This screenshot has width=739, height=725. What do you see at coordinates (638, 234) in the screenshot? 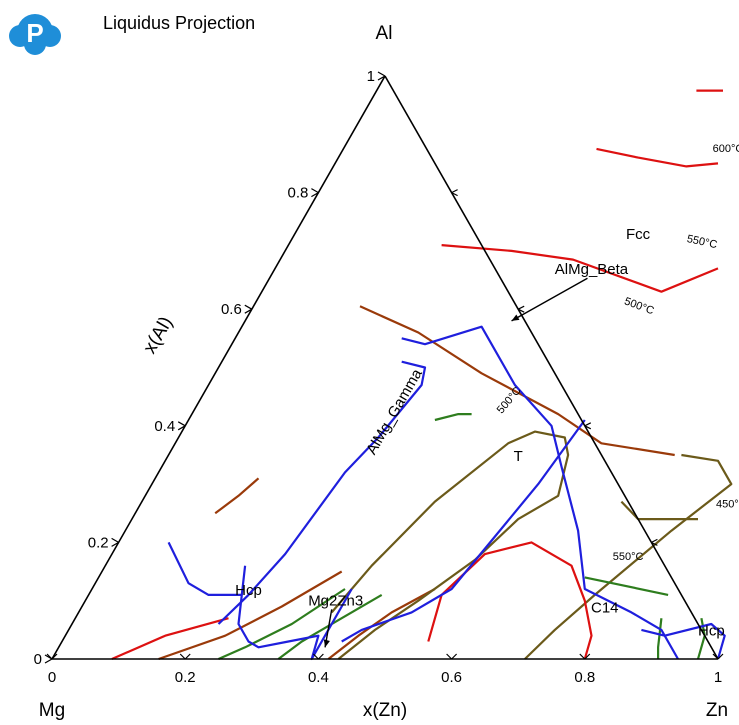
I see `region-label: Fcc` at bounding box center [638, 234].